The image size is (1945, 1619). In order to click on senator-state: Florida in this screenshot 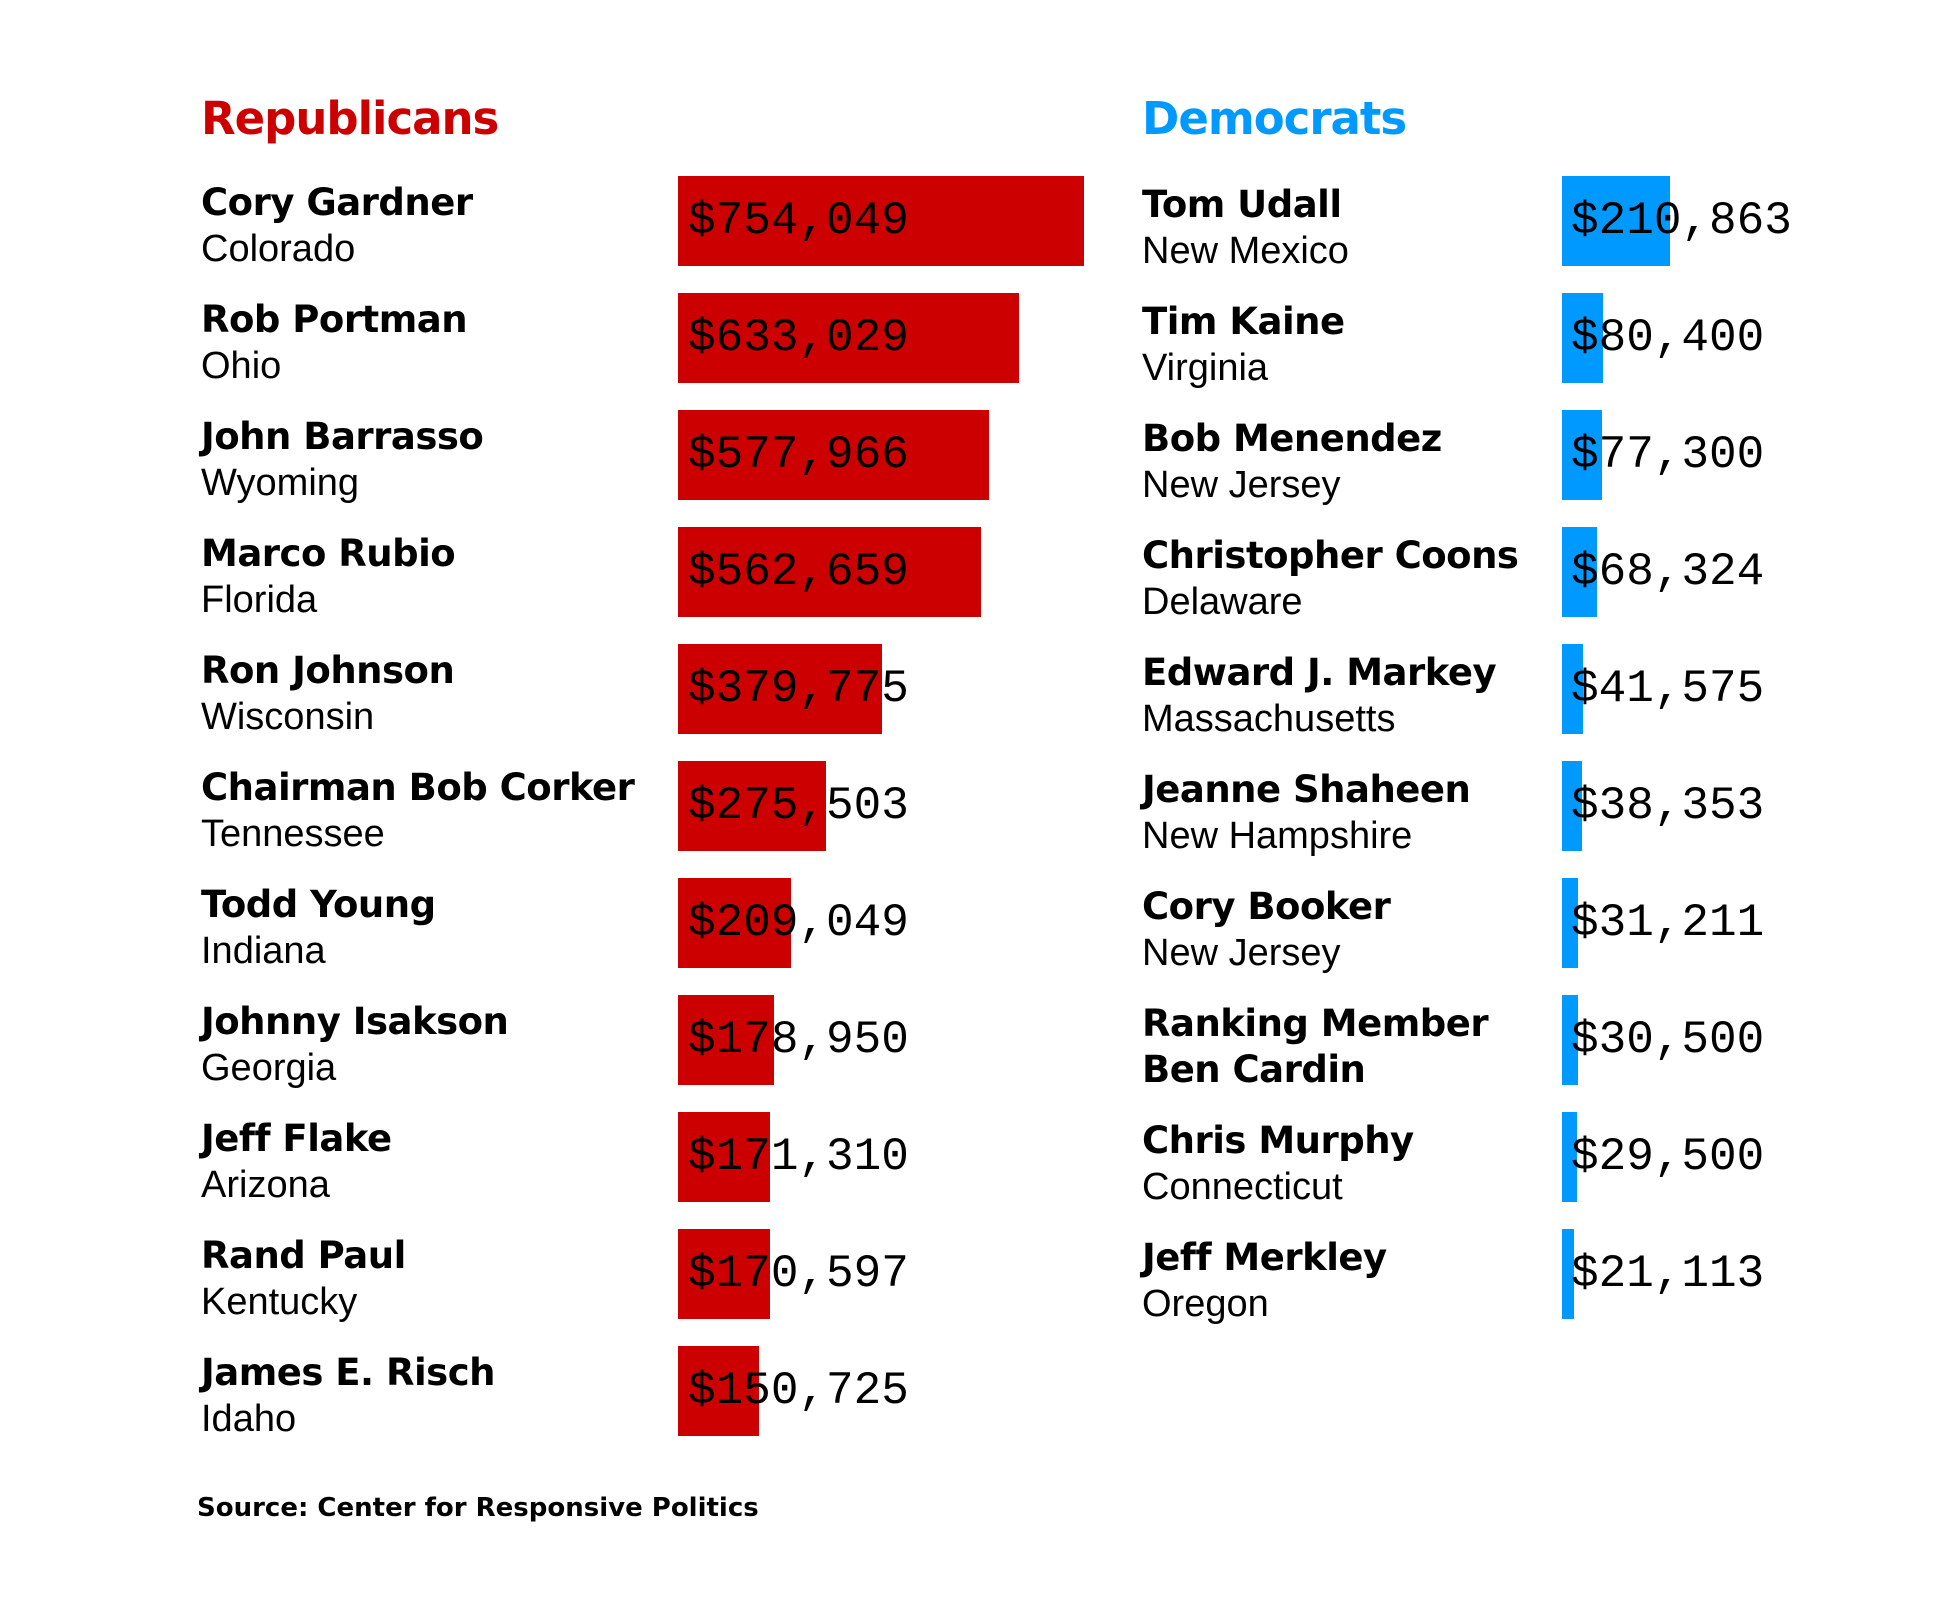, I will do `click(259, 600)`.